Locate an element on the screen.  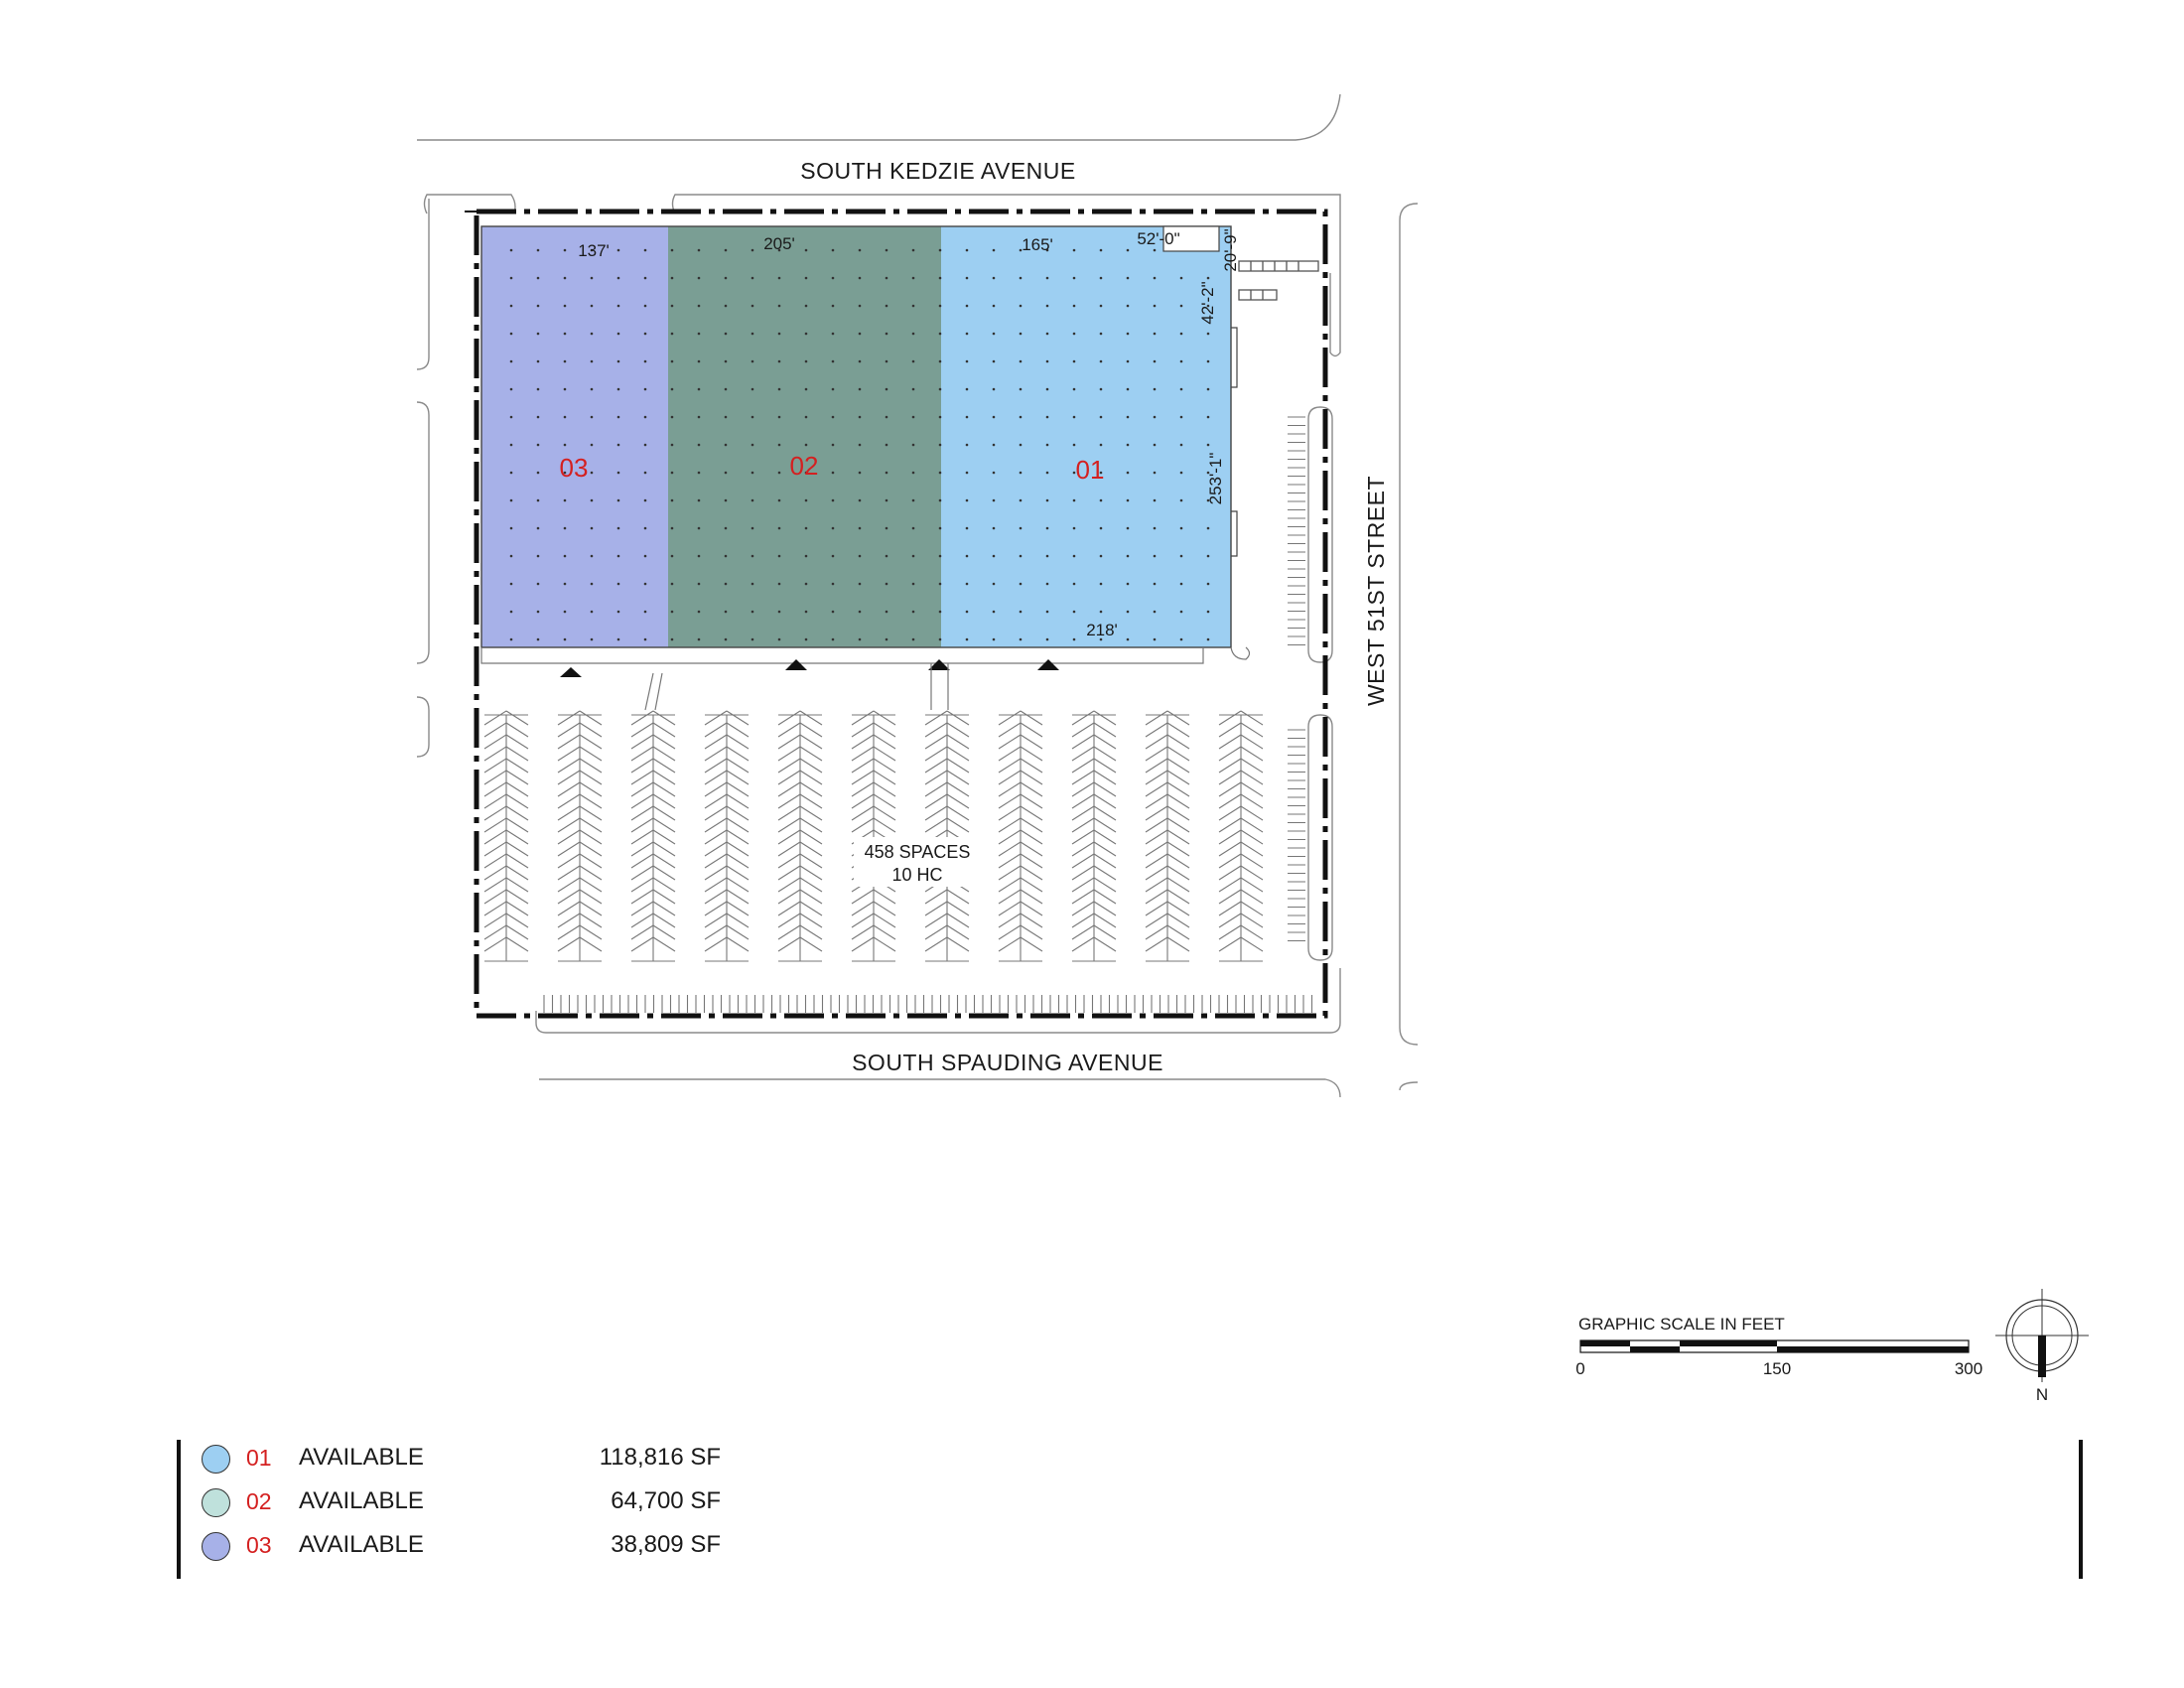
legend-row-01: 01 AVAILABLE 118,816 SF is located at coordinates (574, 1459).